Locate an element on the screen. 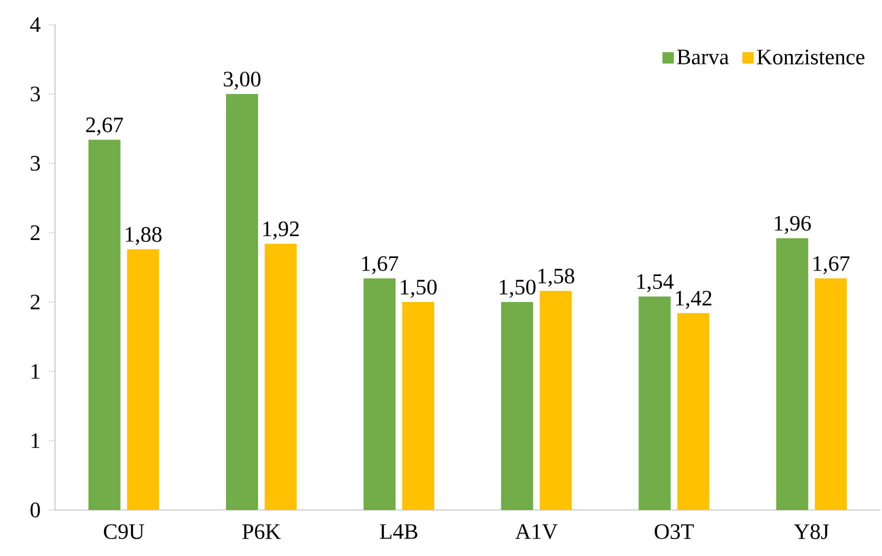 The height and width of the screenshot is (556, 882). data-label: 1,54 is located at coordinates (655, 283).